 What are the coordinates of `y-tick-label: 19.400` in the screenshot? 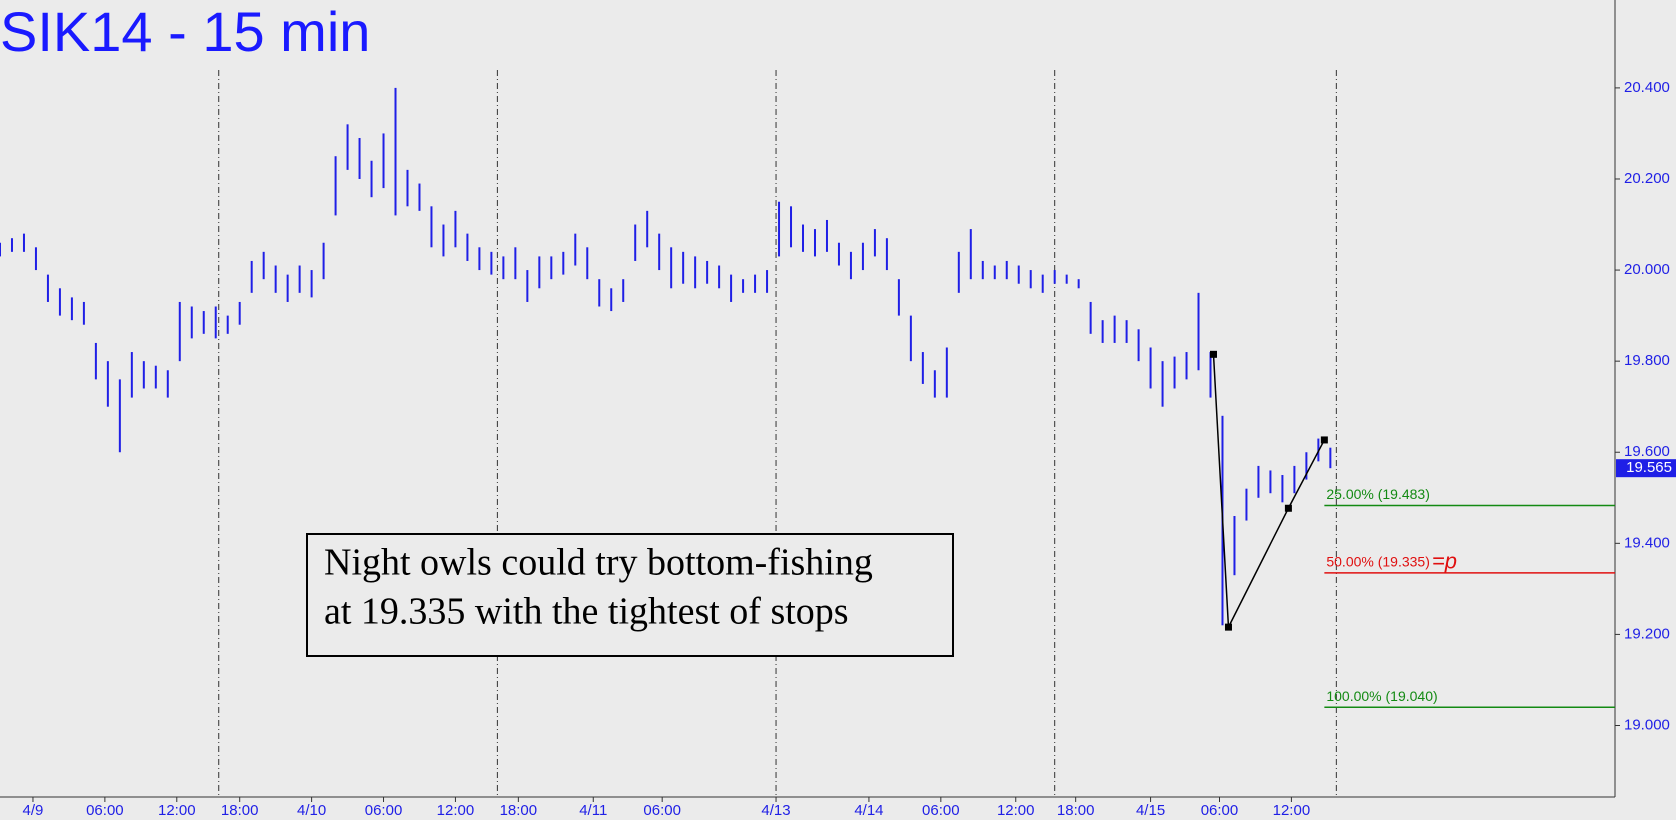 It's located at (1647, 542).